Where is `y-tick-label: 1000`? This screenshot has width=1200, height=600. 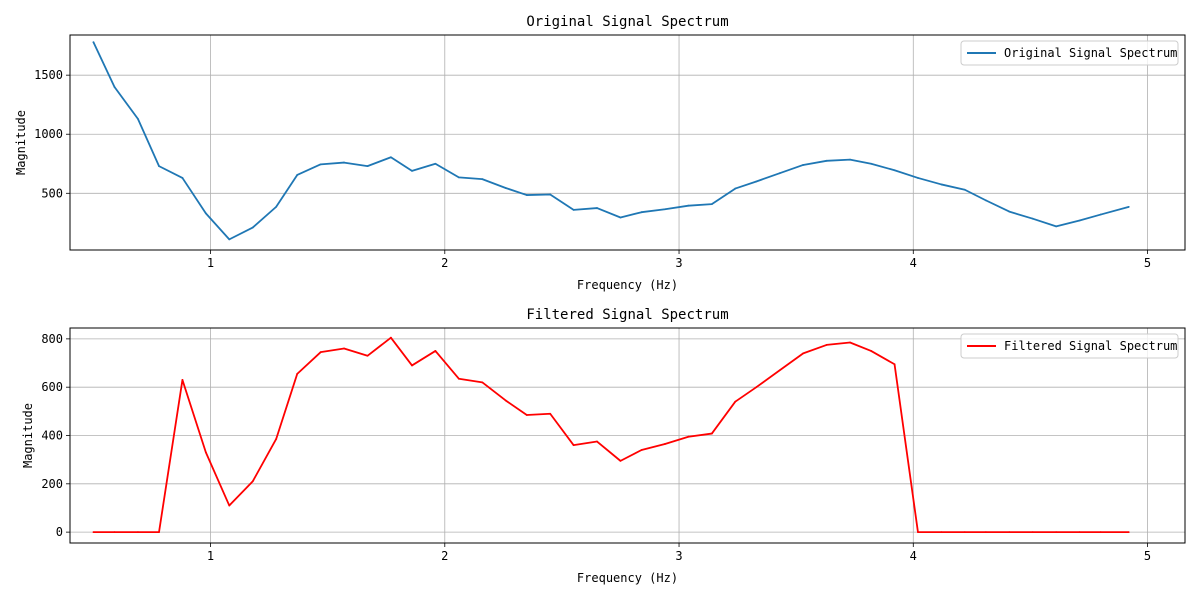
y-tick-label: 1000 is located at coordinates (48, 134).